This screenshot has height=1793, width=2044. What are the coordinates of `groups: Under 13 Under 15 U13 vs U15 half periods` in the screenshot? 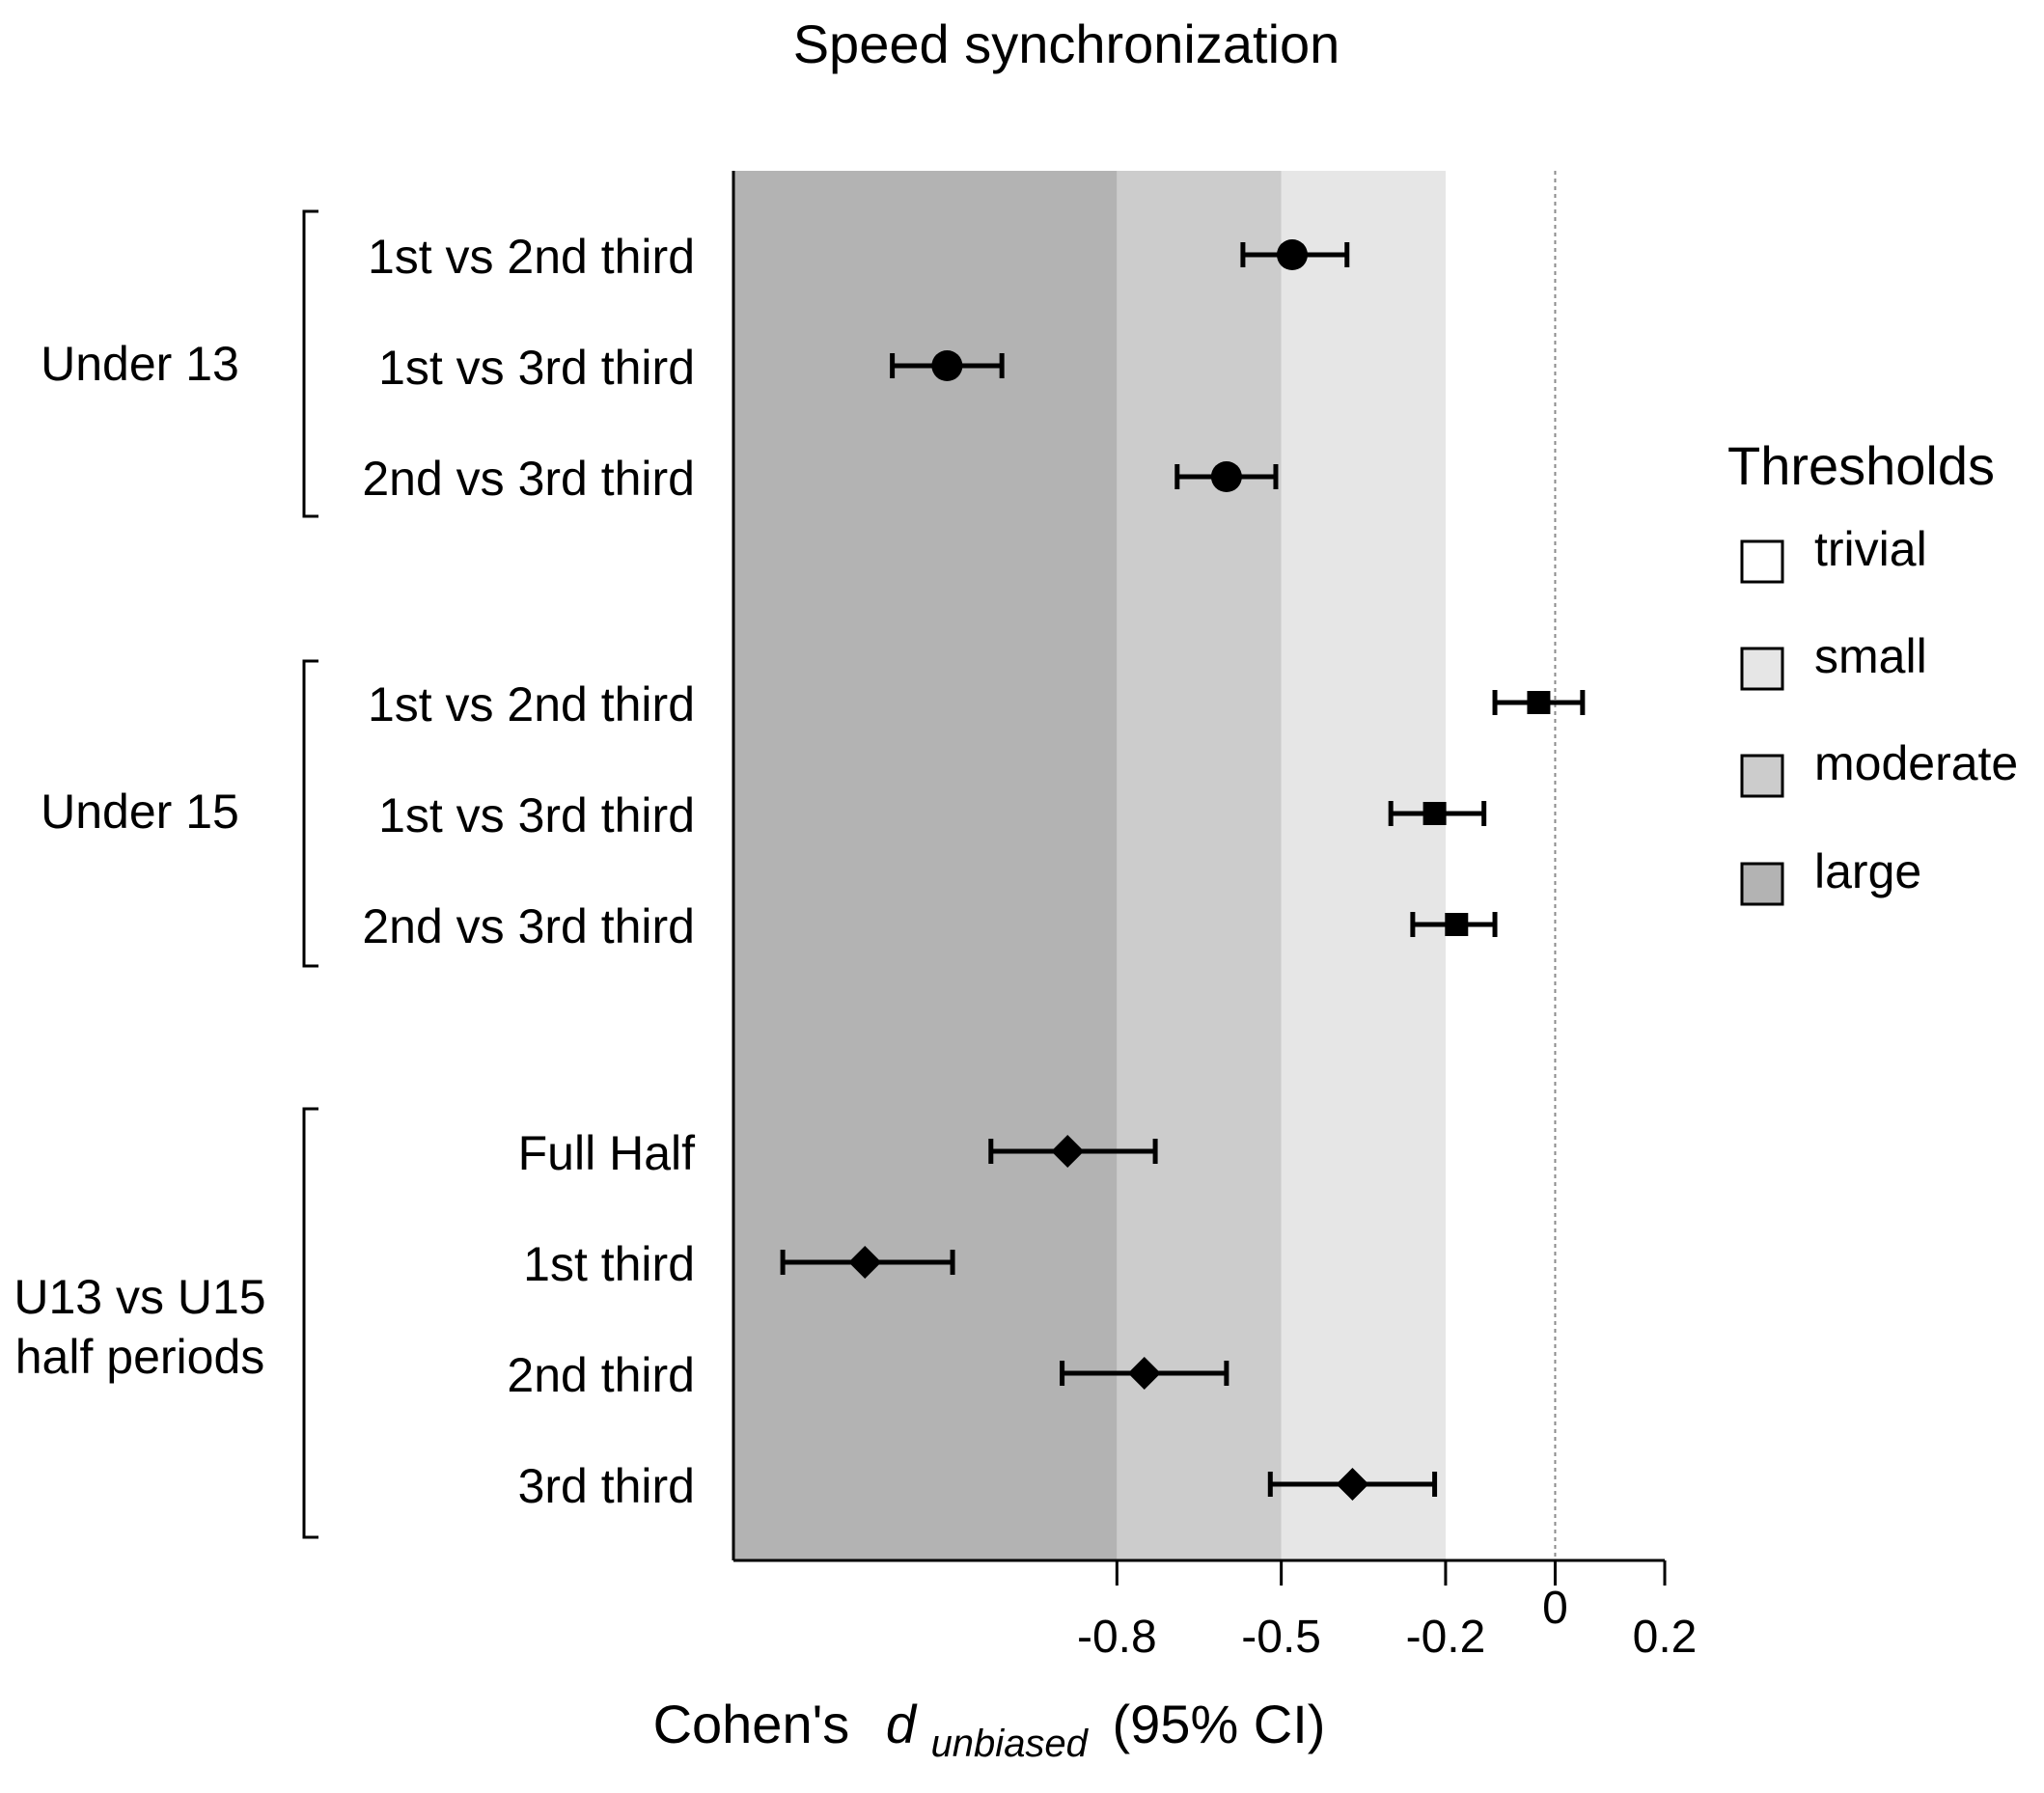 It's located at (166, 874).